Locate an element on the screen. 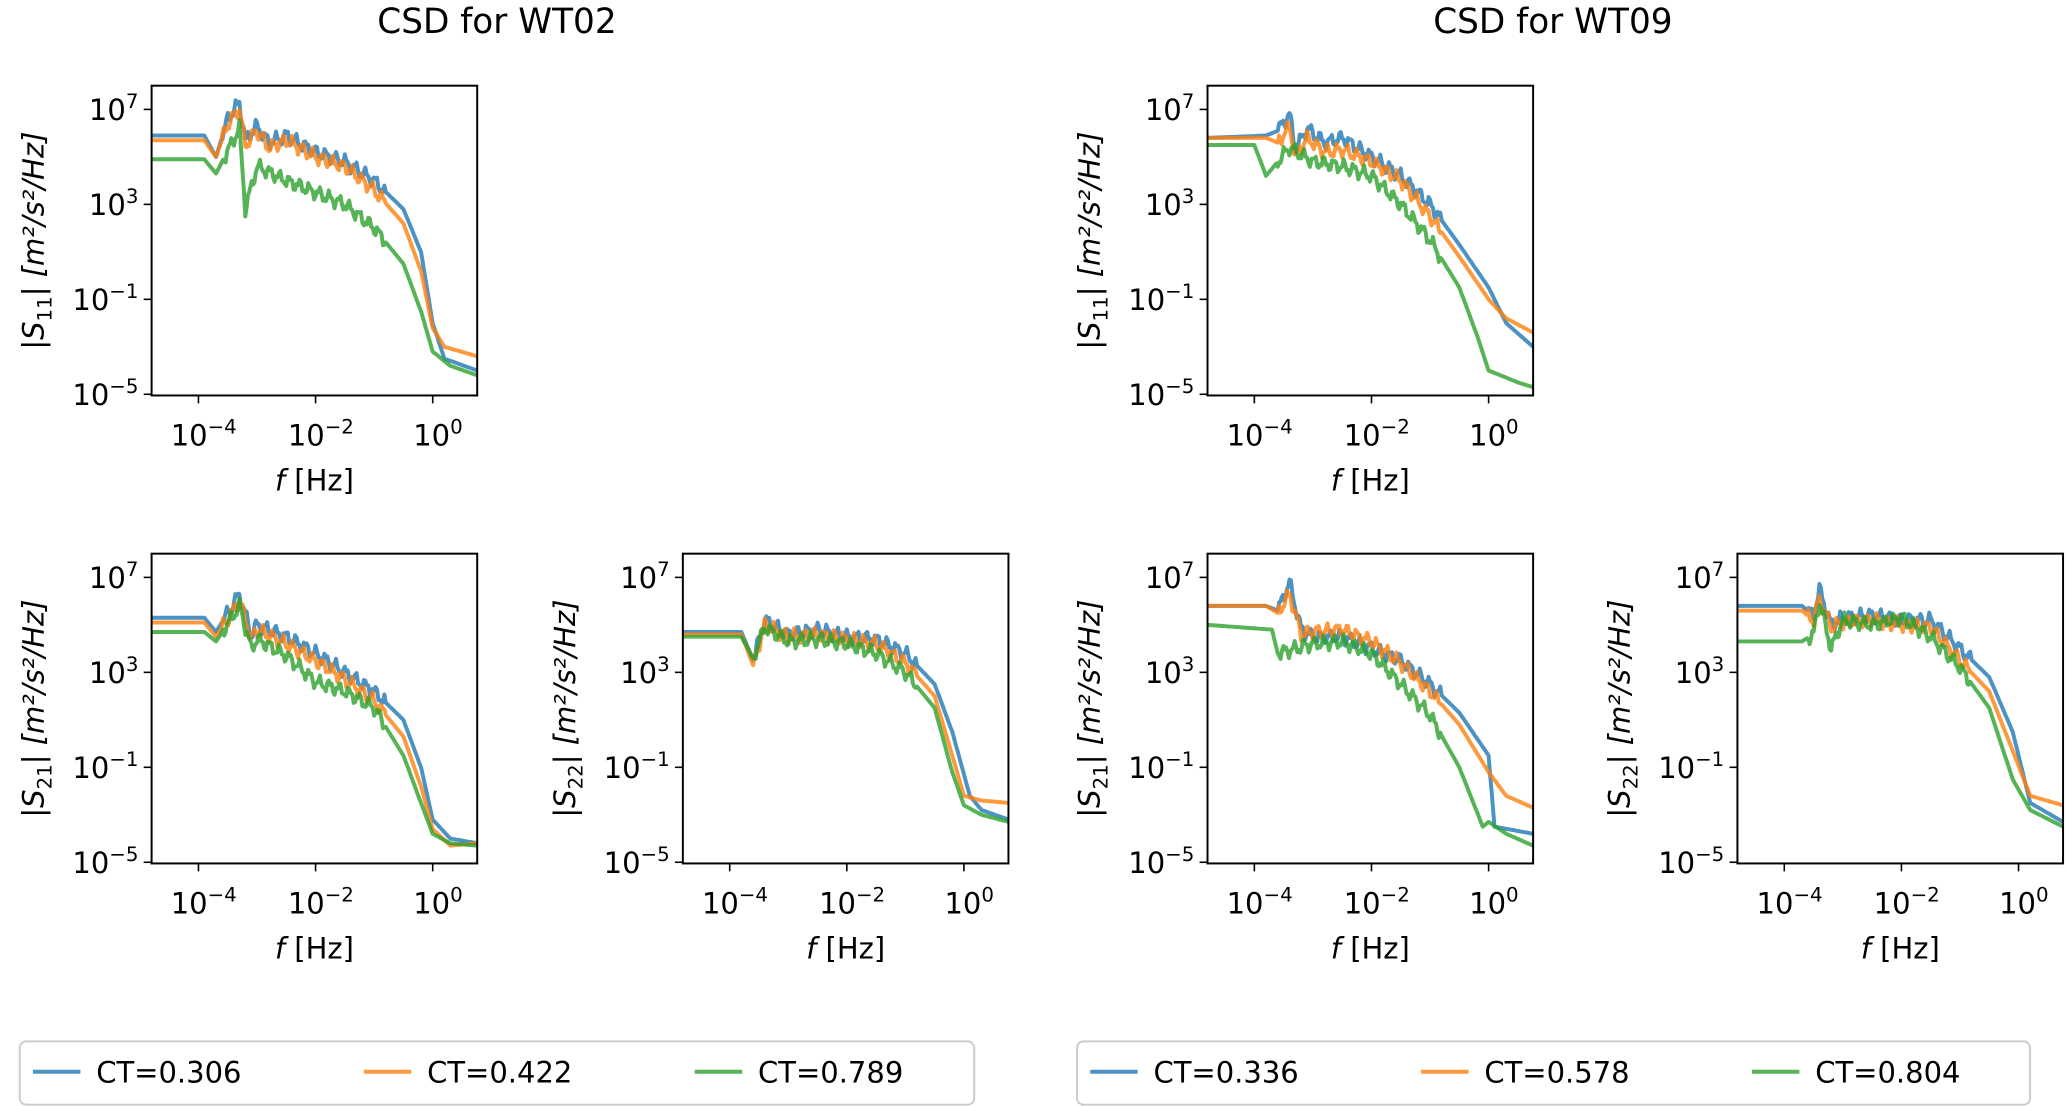 This screenshot has height=1106, width=2067. y-label-subscript: 11 is located at coordinates (1100, 308).